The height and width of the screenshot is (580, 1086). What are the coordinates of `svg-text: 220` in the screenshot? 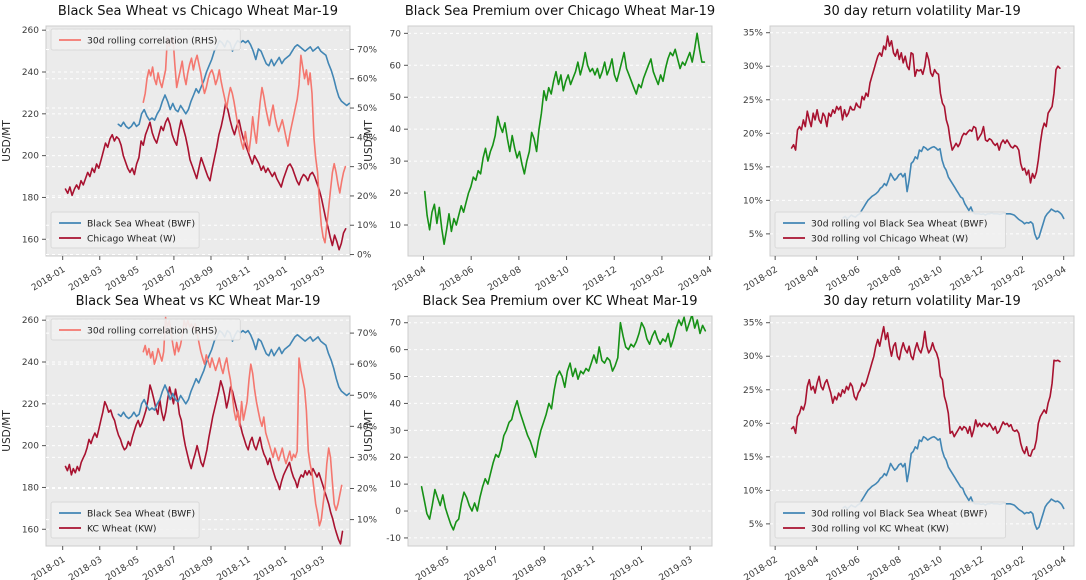 It's located at (30, 405).